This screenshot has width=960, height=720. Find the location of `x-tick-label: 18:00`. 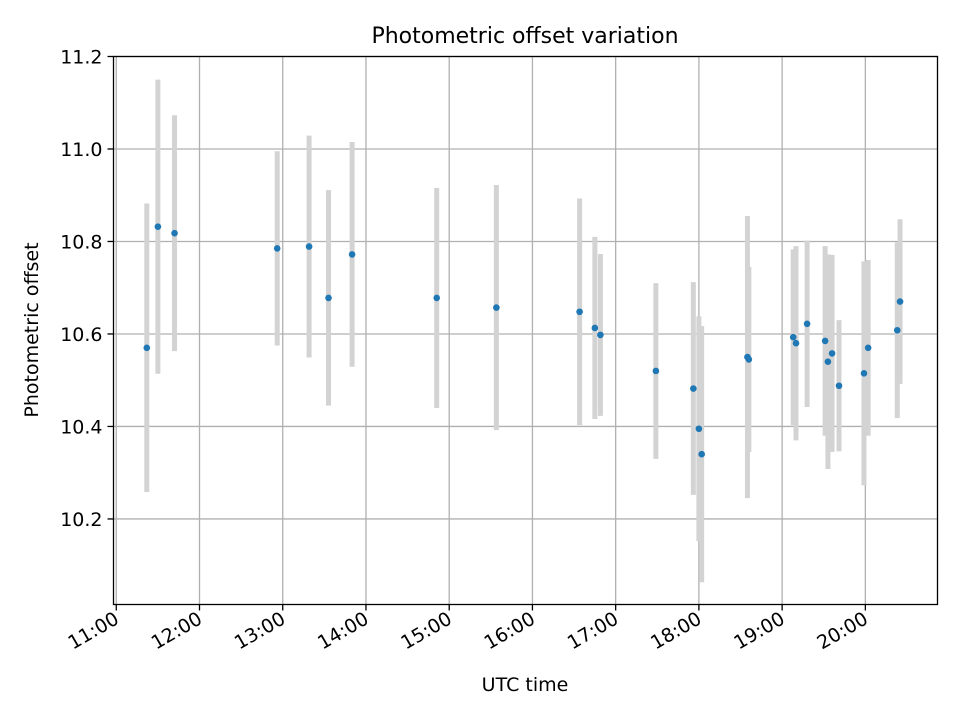

x-tick-label: 18:00 is located at coordinates (676, 631).